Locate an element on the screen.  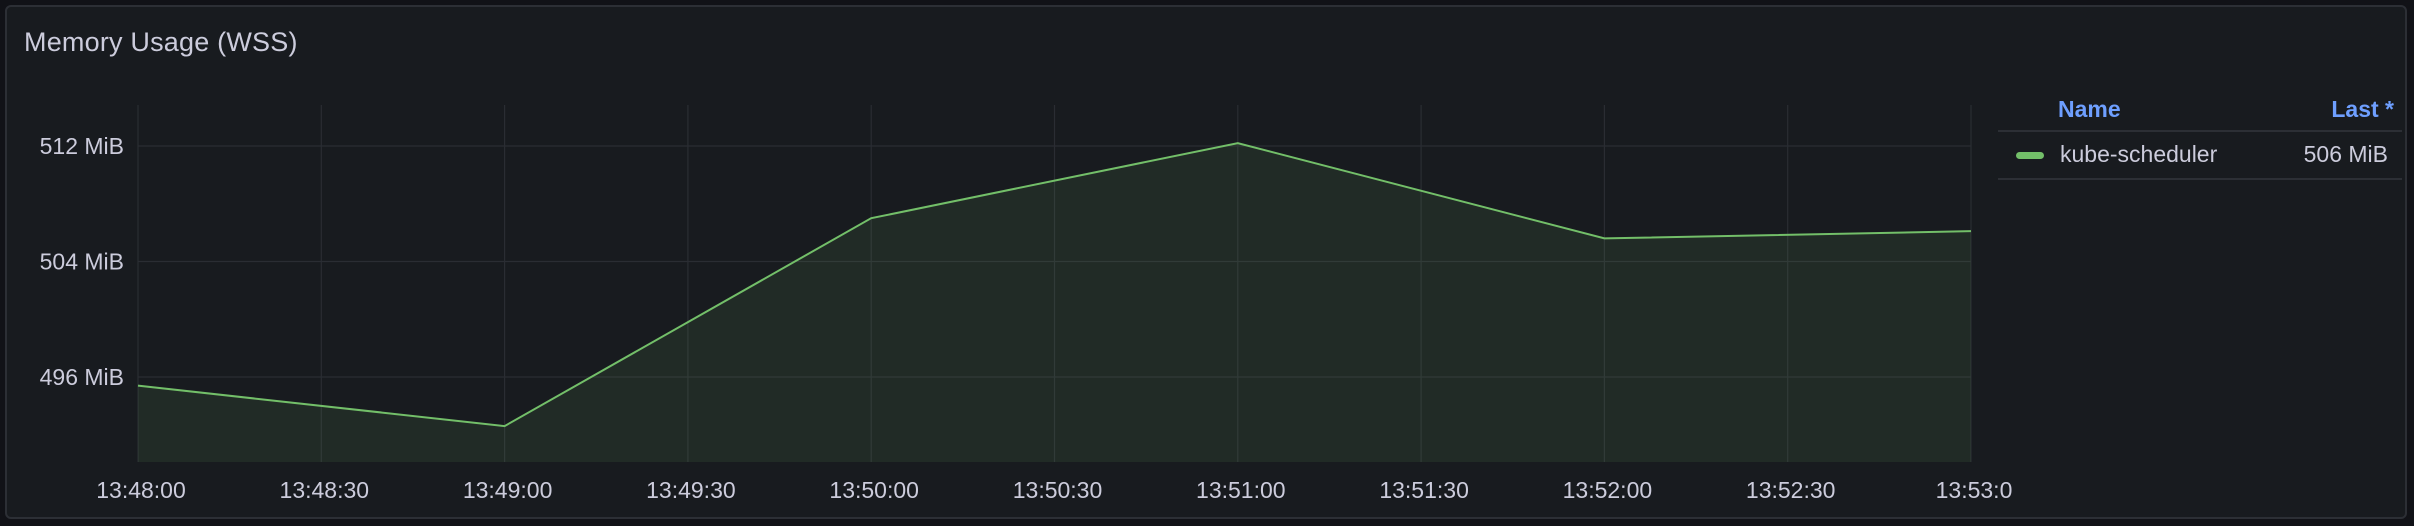
x-tick-label: 13:48:30 is located at coordinates (325, 490).